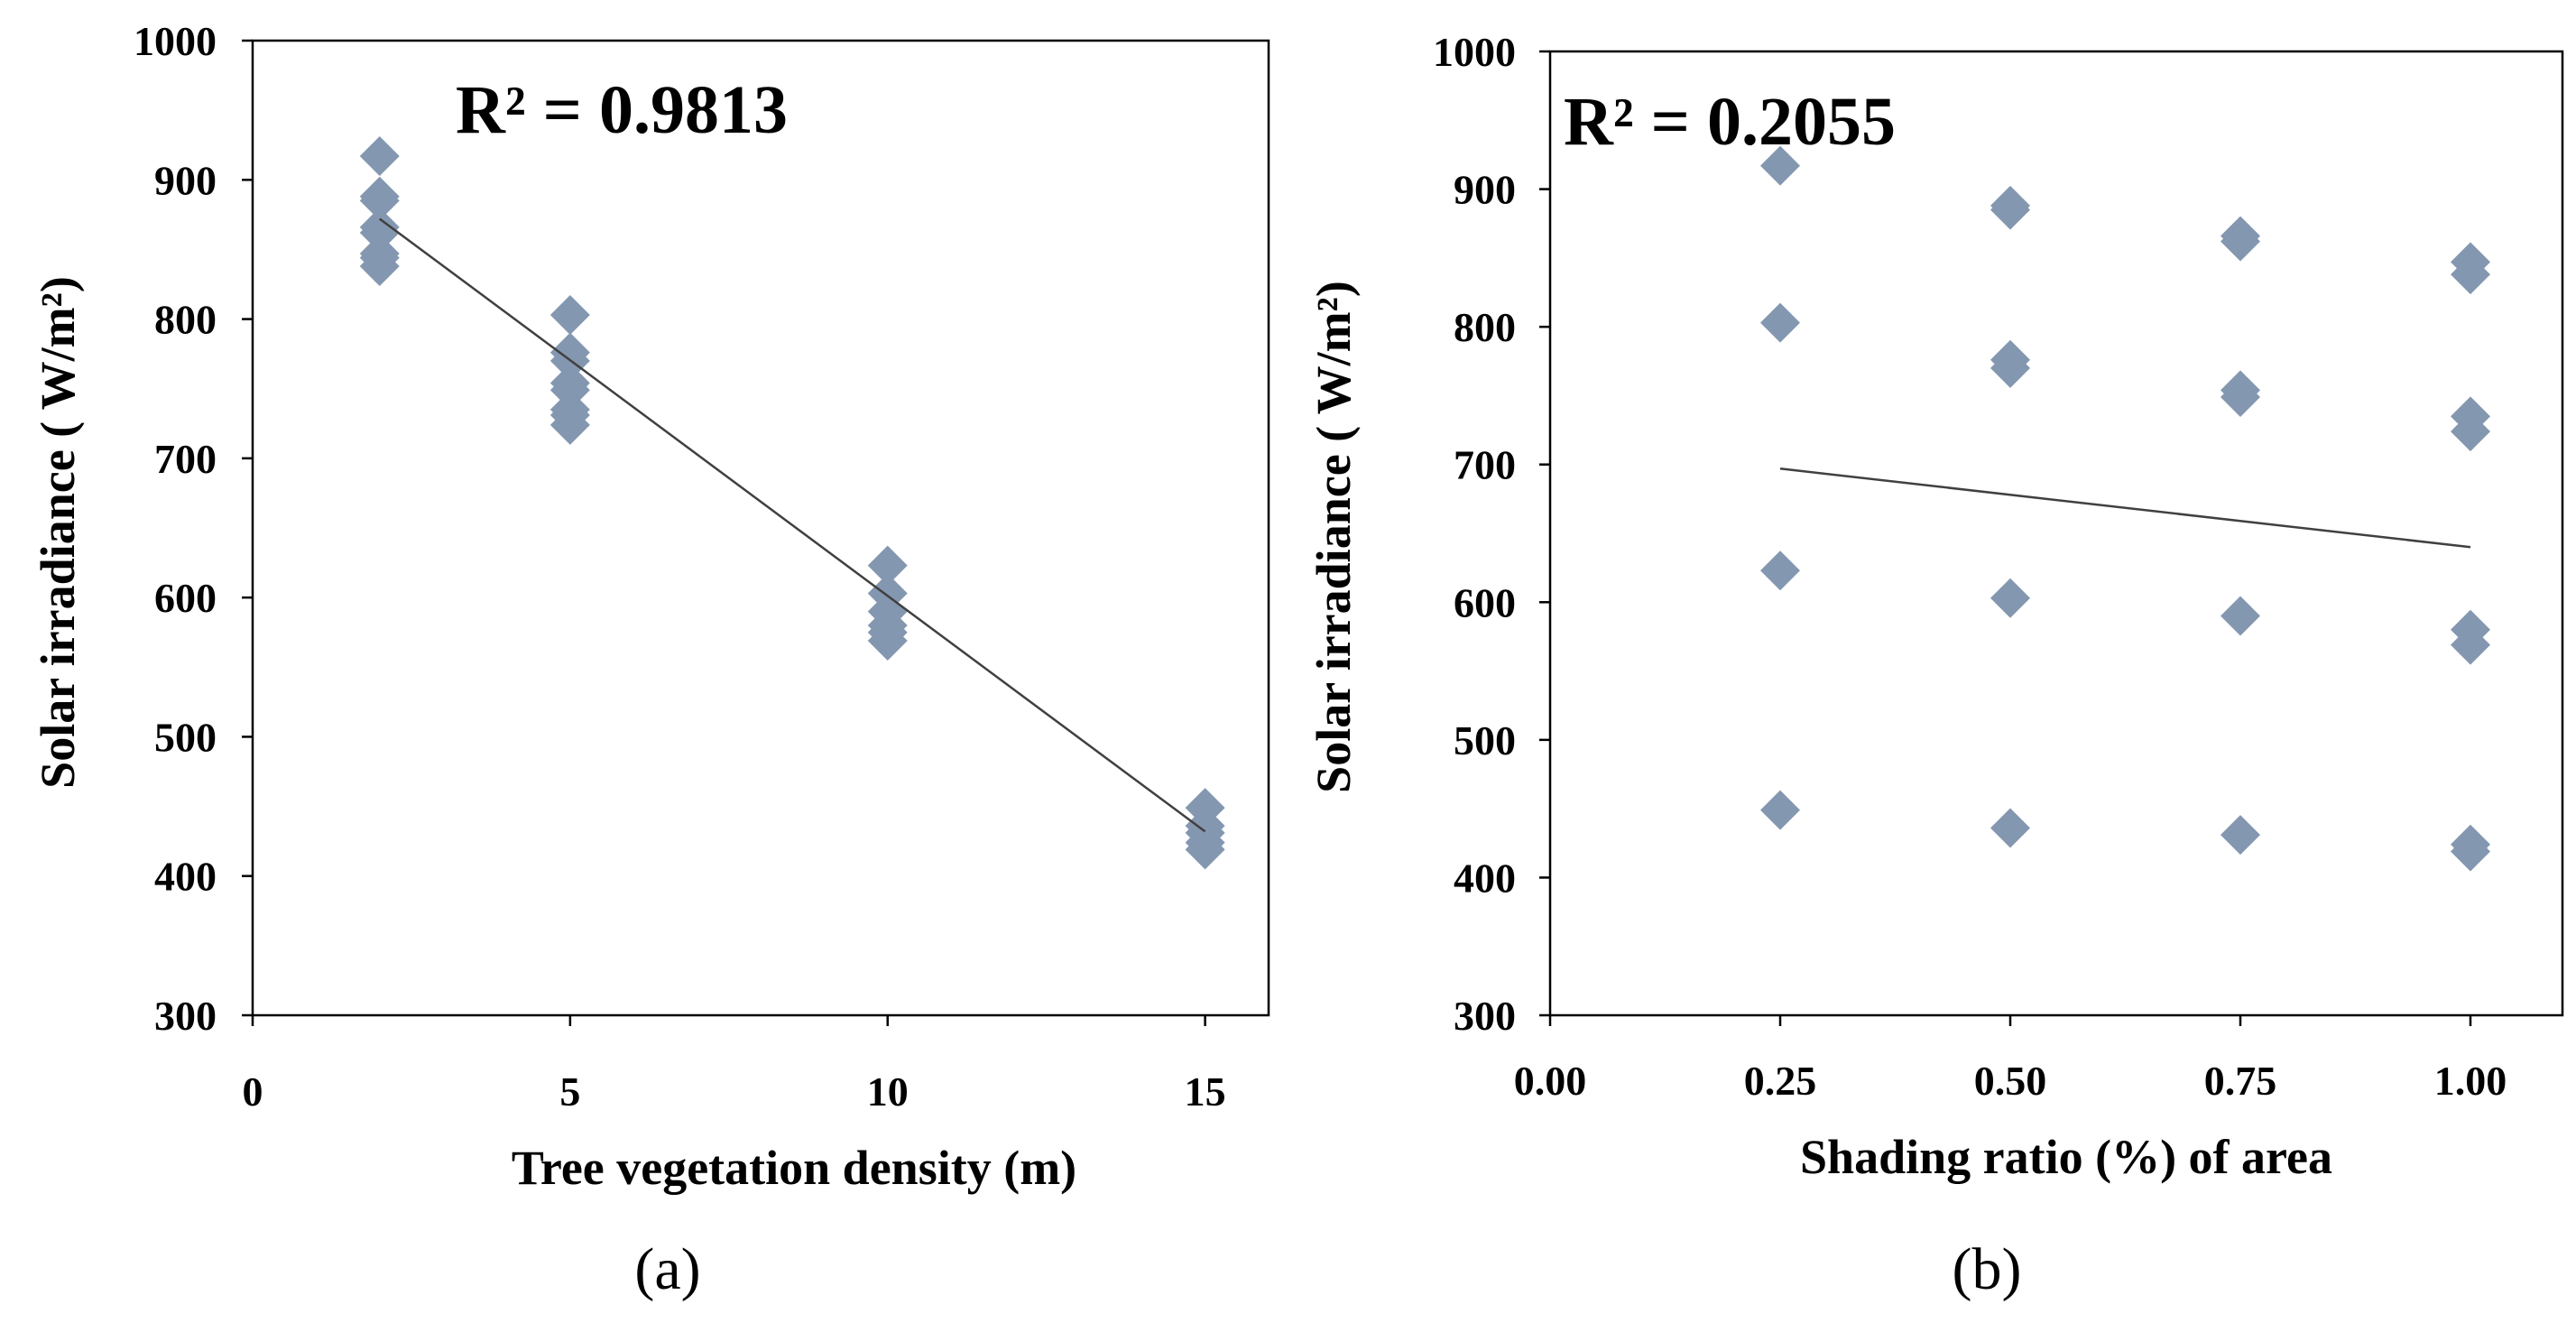 This screenshot has height=1323, width=2576. What do you see at coordinates (1550, 1081) in the screenshot?
I see `x-tick-label-b-0.00: 0.00` at bounding box center [1550, 1081].